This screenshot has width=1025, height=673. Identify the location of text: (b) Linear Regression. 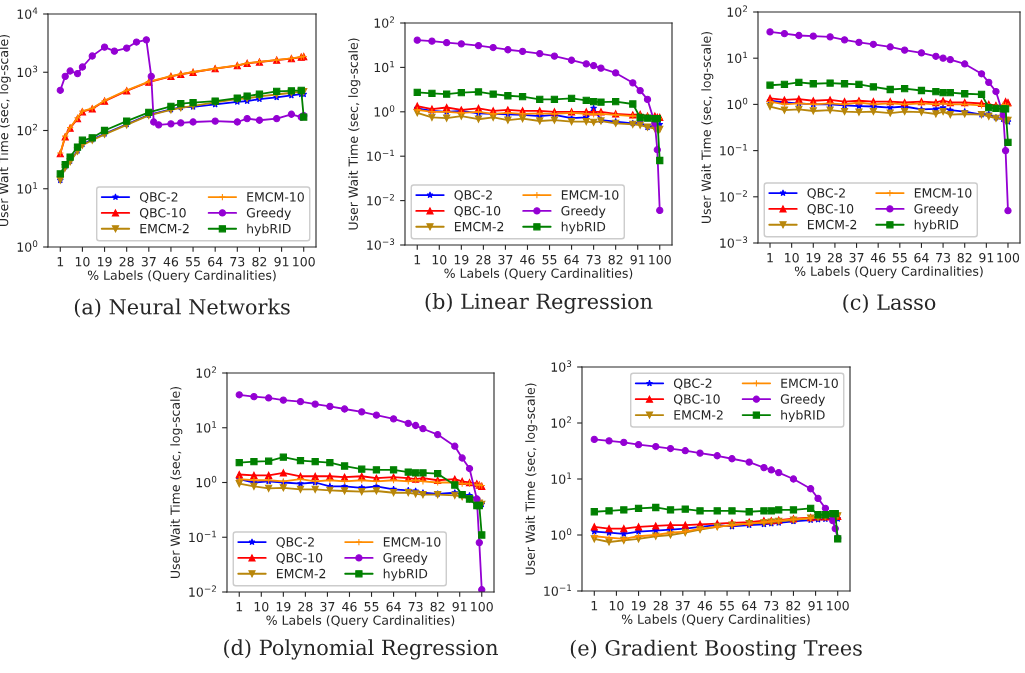
(539, 303).